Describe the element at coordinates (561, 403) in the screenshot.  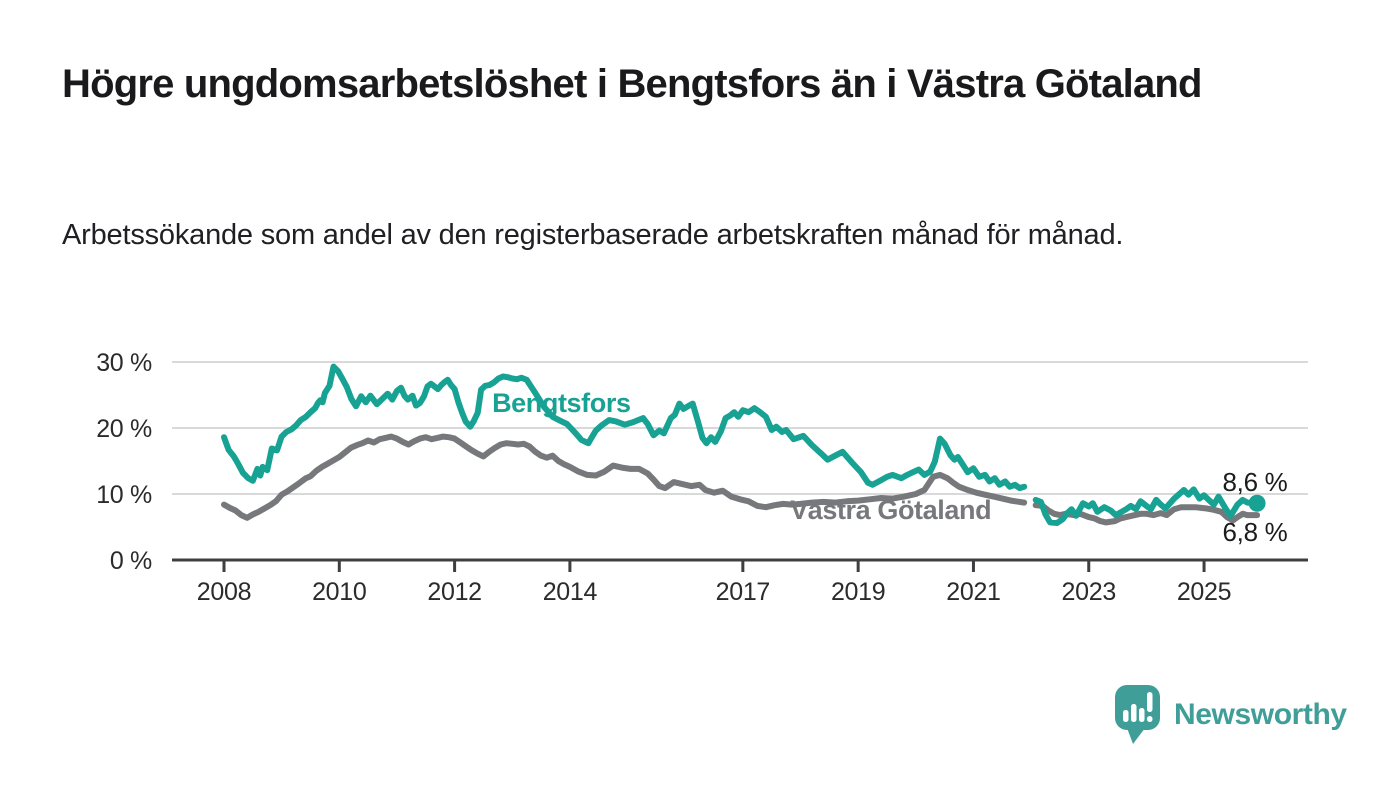
I see `series-label-bengtsfors: Bengtsfors` at that location.